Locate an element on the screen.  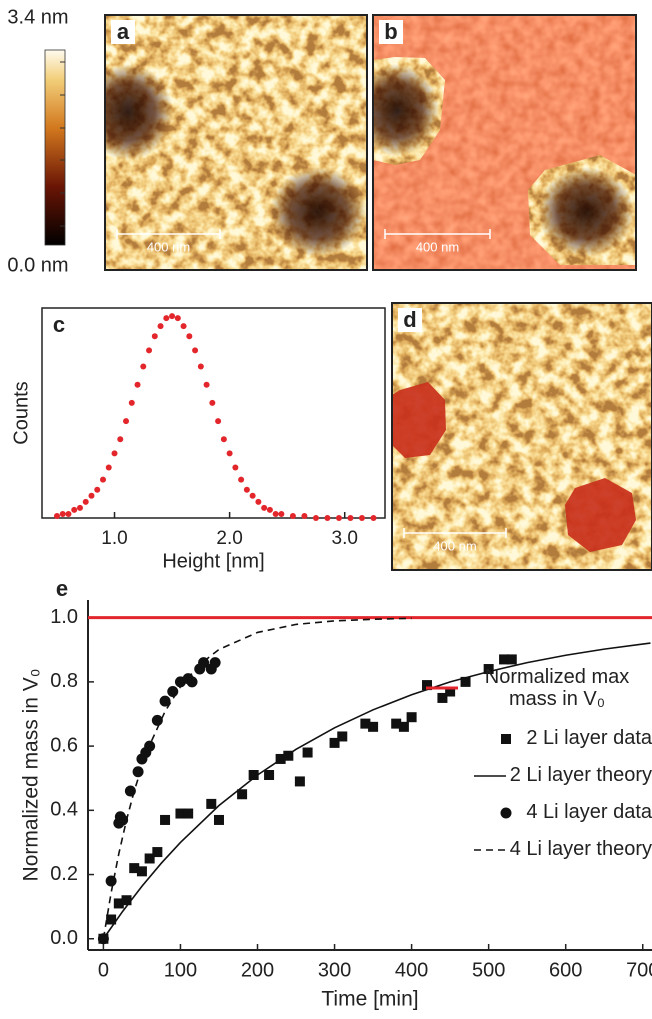
x-tick-label: 700 is located at coordinates (639, 970).